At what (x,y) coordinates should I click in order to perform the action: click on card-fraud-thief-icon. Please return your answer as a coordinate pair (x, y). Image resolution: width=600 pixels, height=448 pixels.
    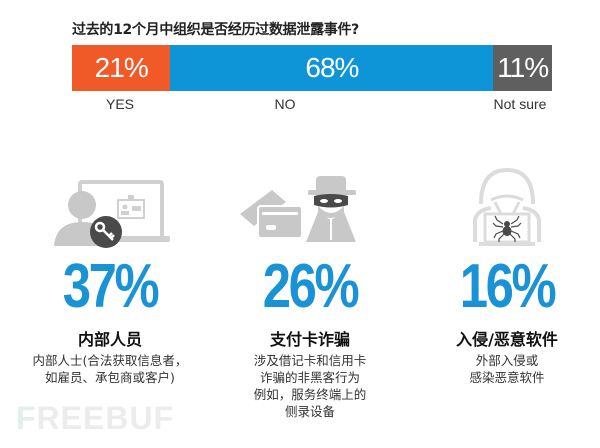
    Looking at the image, I should click on (310, 200).